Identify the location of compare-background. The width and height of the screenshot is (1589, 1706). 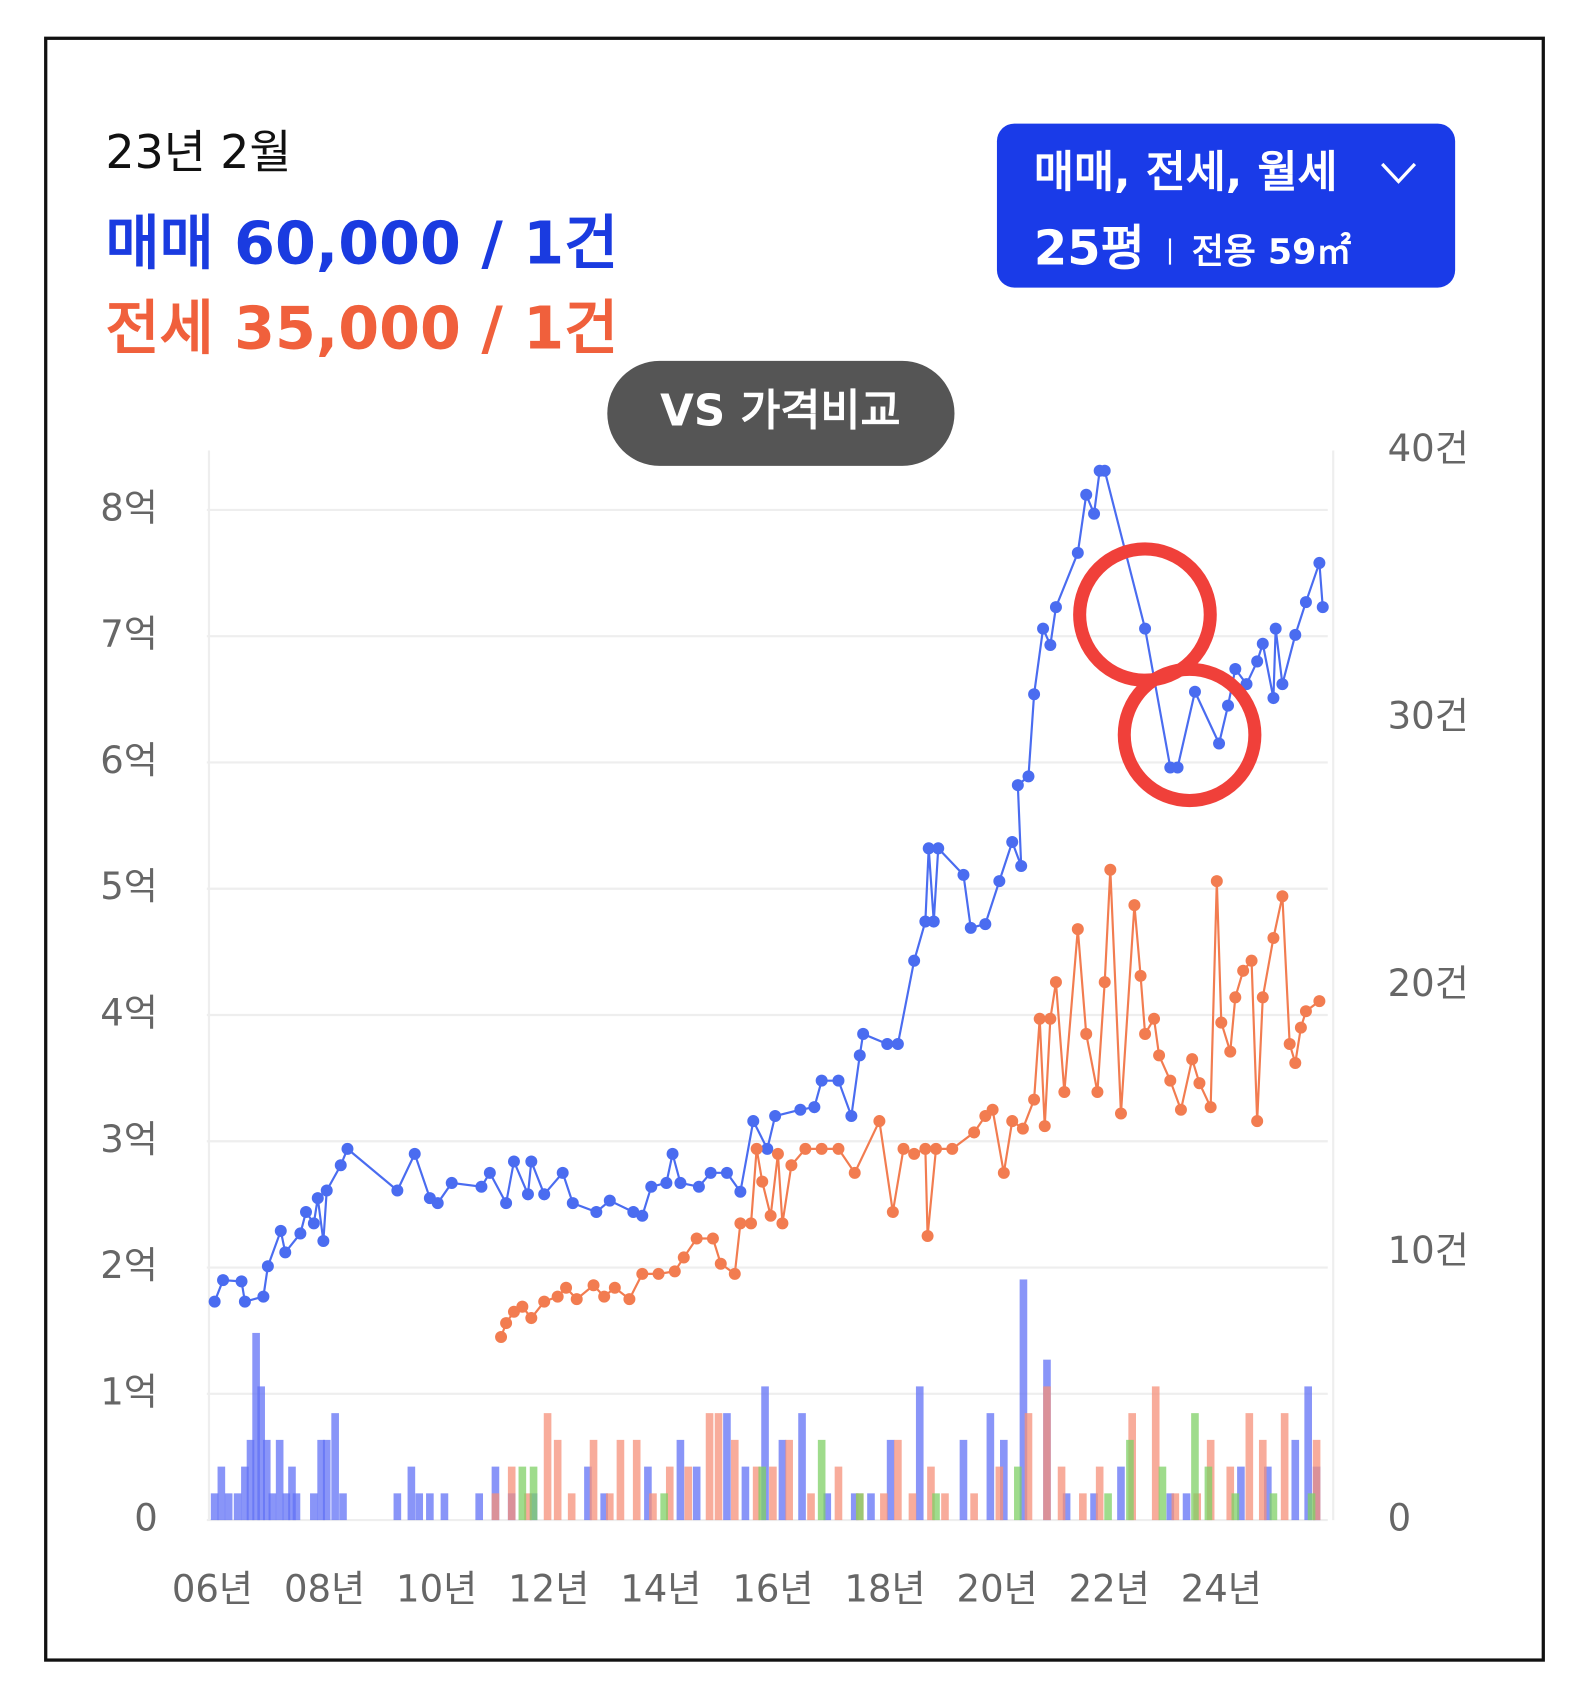
(781, 413).